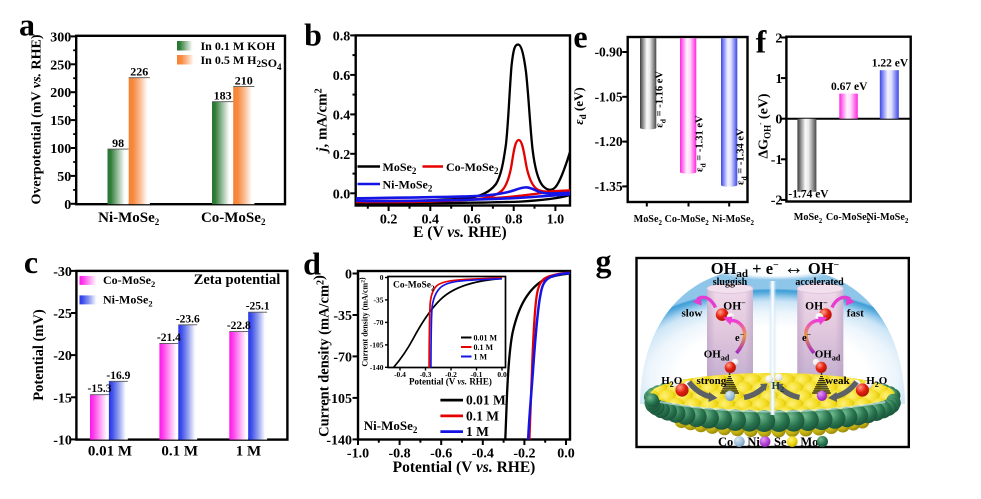 This screenshot has width=981, height=499. I want to click on svg-text: e−, so click(739, 337).